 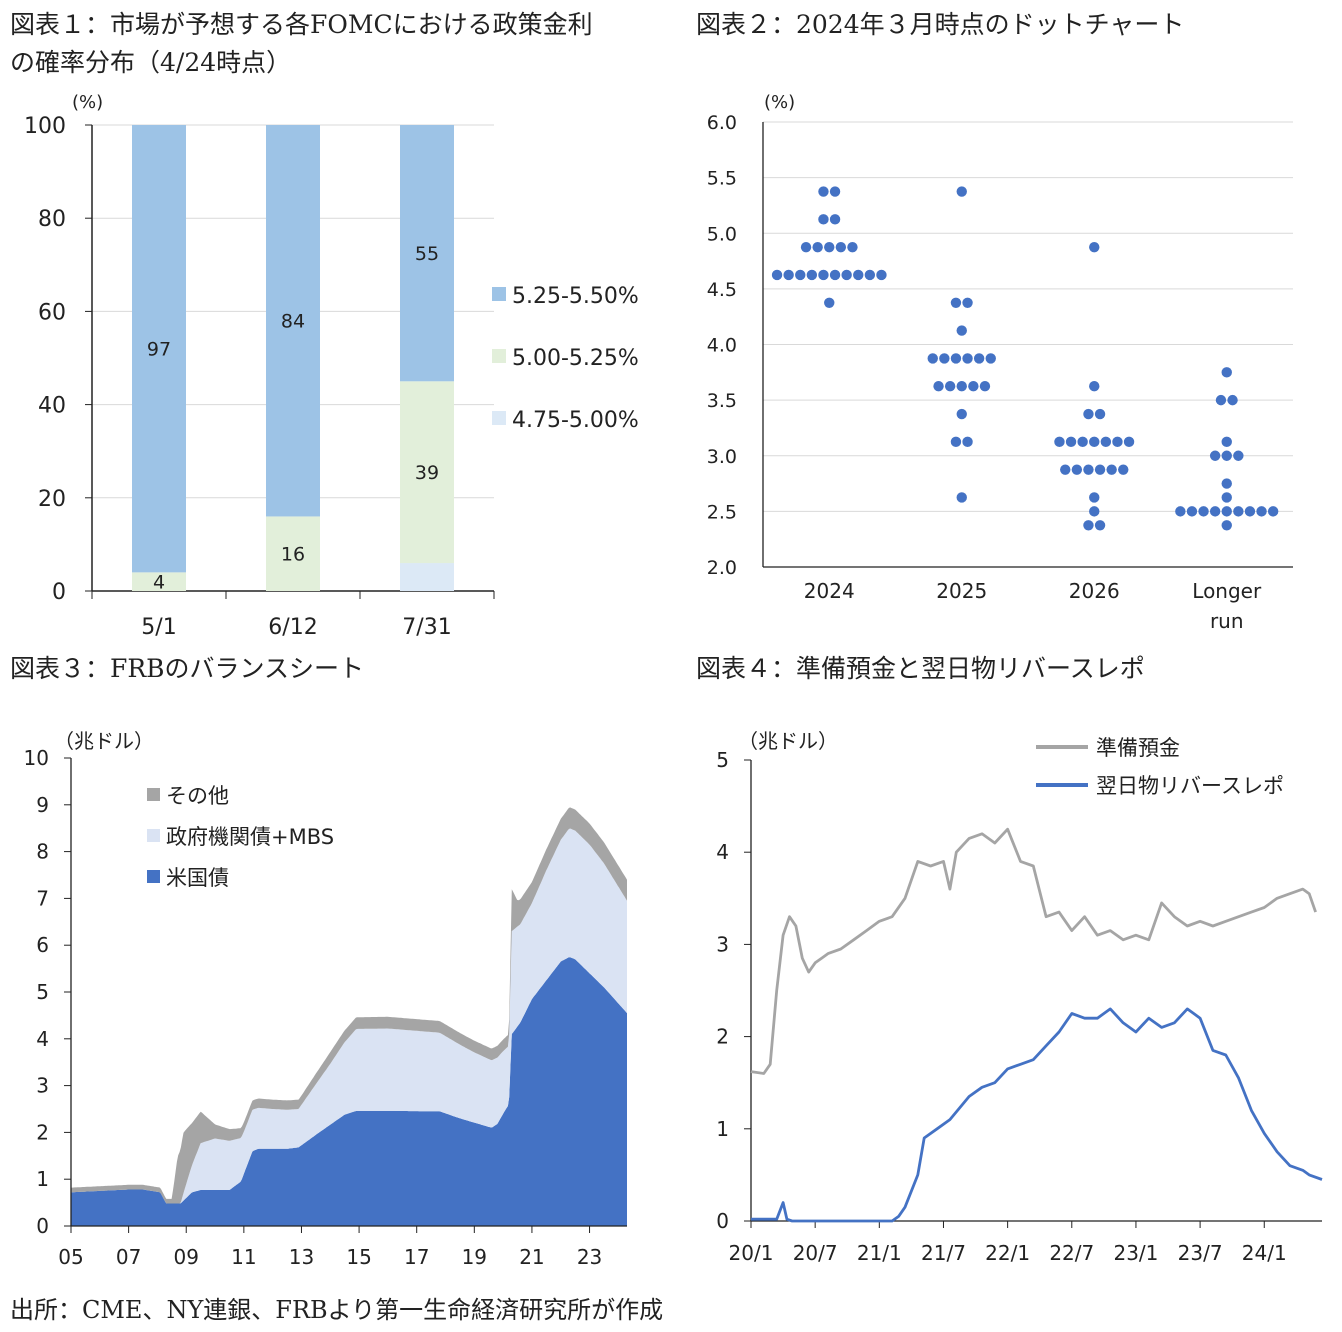 What do you see at coordinates (829, 591) in the screenshot?
I see `x-tick-label: 2024` at bounding box center [829, 591].